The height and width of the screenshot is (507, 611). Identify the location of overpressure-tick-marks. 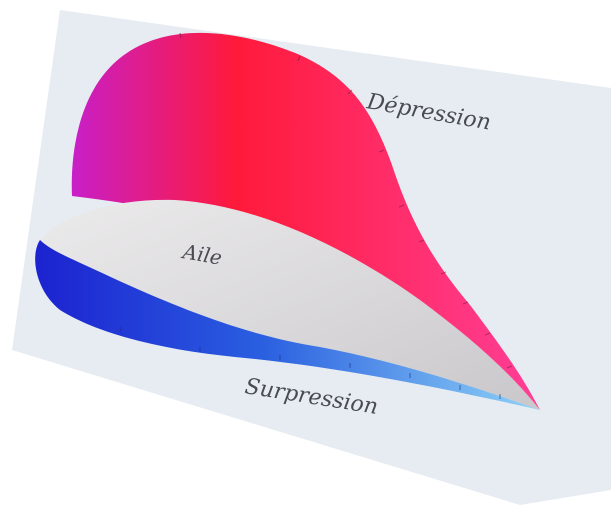
(310, 362).